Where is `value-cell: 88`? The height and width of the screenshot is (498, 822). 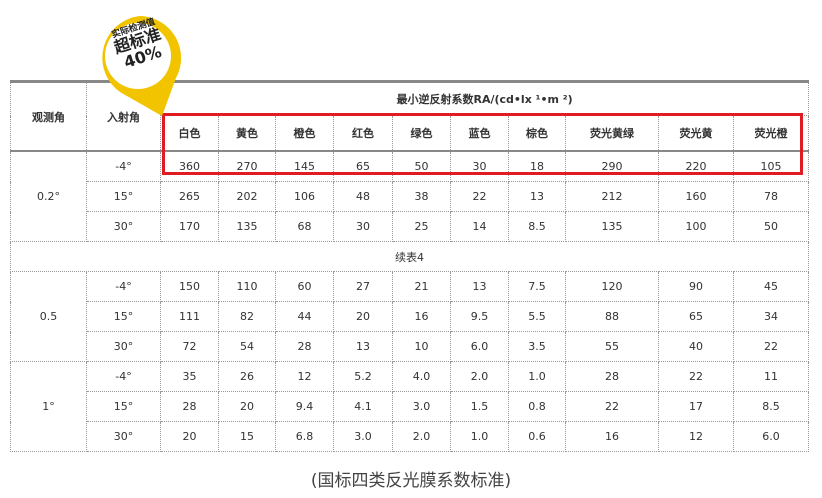
value-cell: 88 is located at coordinates (612, 316).